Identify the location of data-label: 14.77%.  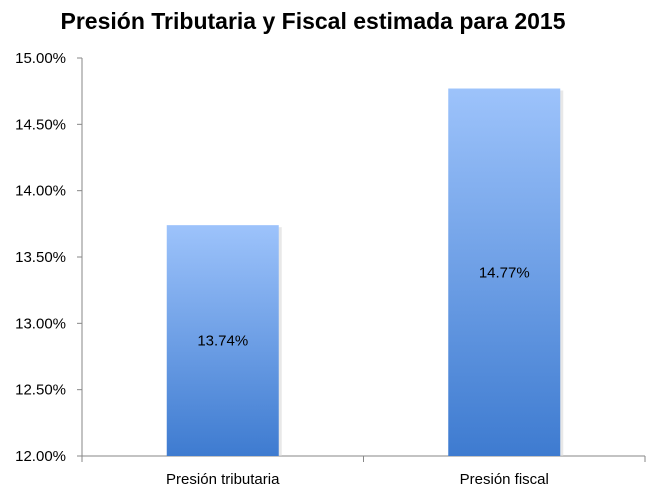
(504, 272).